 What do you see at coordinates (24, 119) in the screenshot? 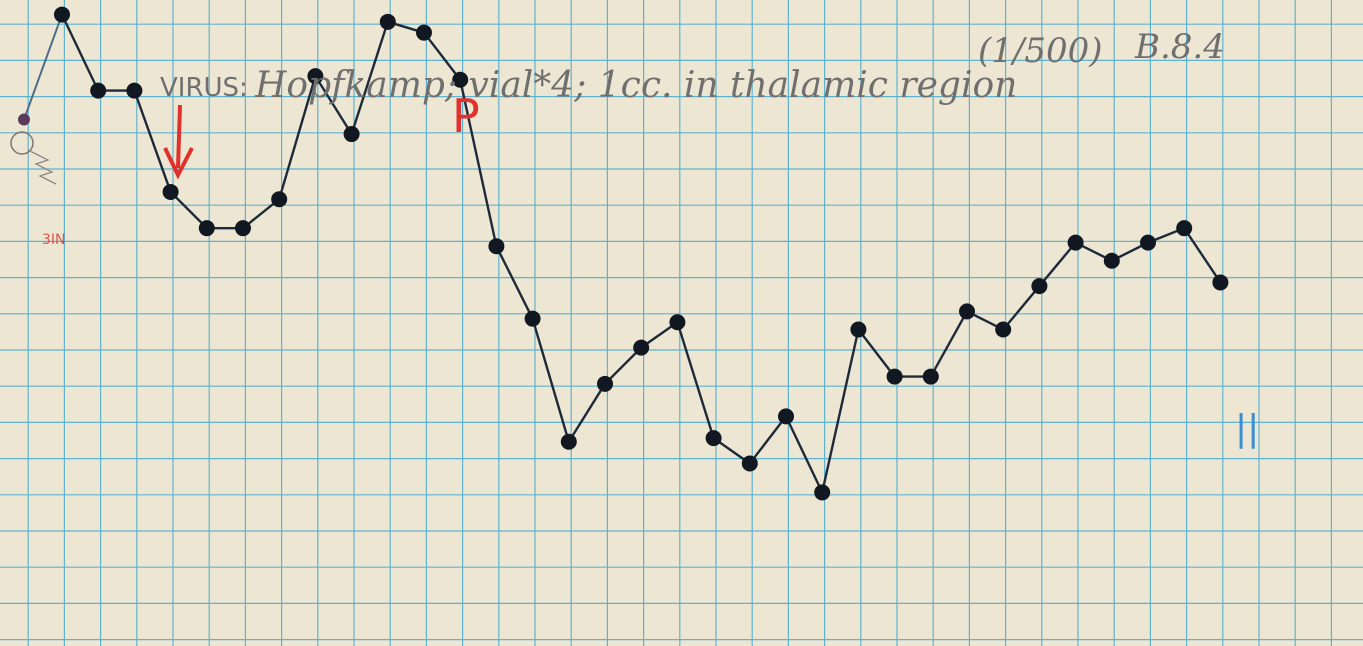
I see `start-point` at bounding box center [24, 119].